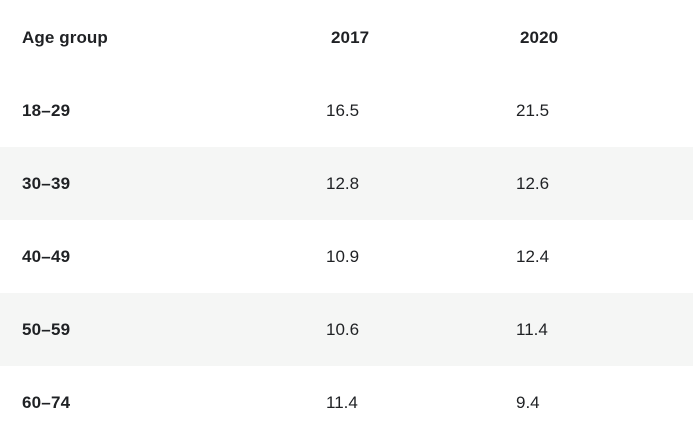  I want to click on value-2020-cell: 11.4, so click(532, 329).